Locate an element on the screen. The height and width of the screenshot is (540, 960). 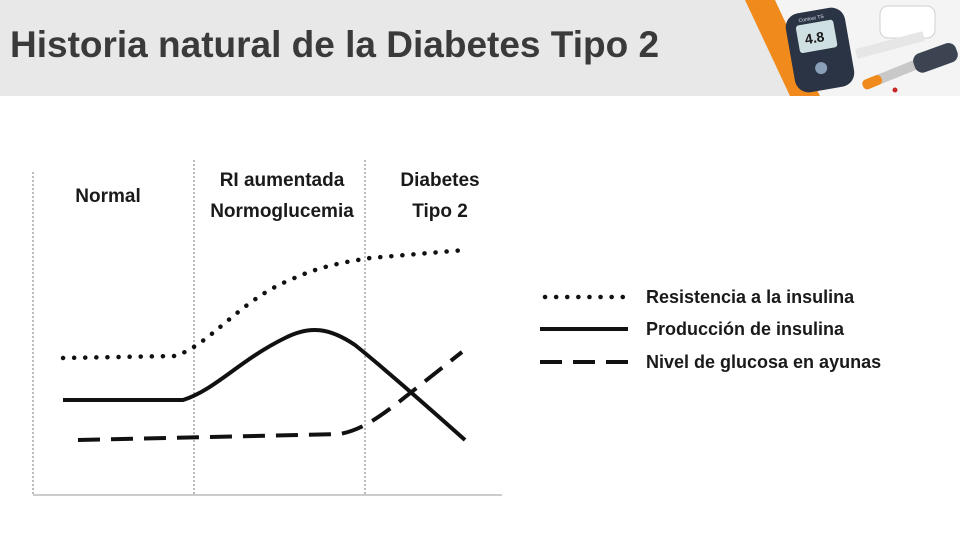
legend-label-production: Producción de insulina is located at coordinates (745, 329).